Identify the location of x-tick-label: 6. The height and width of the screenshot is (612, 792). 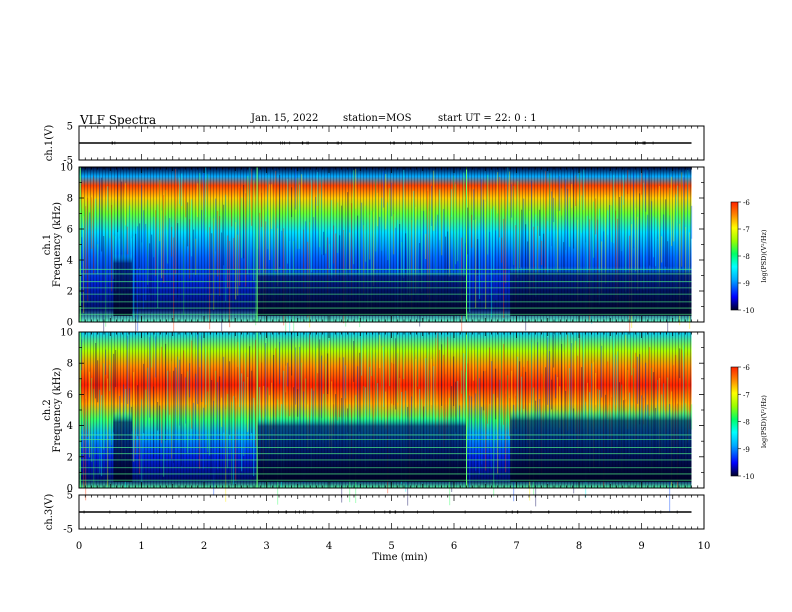
(454, 546).